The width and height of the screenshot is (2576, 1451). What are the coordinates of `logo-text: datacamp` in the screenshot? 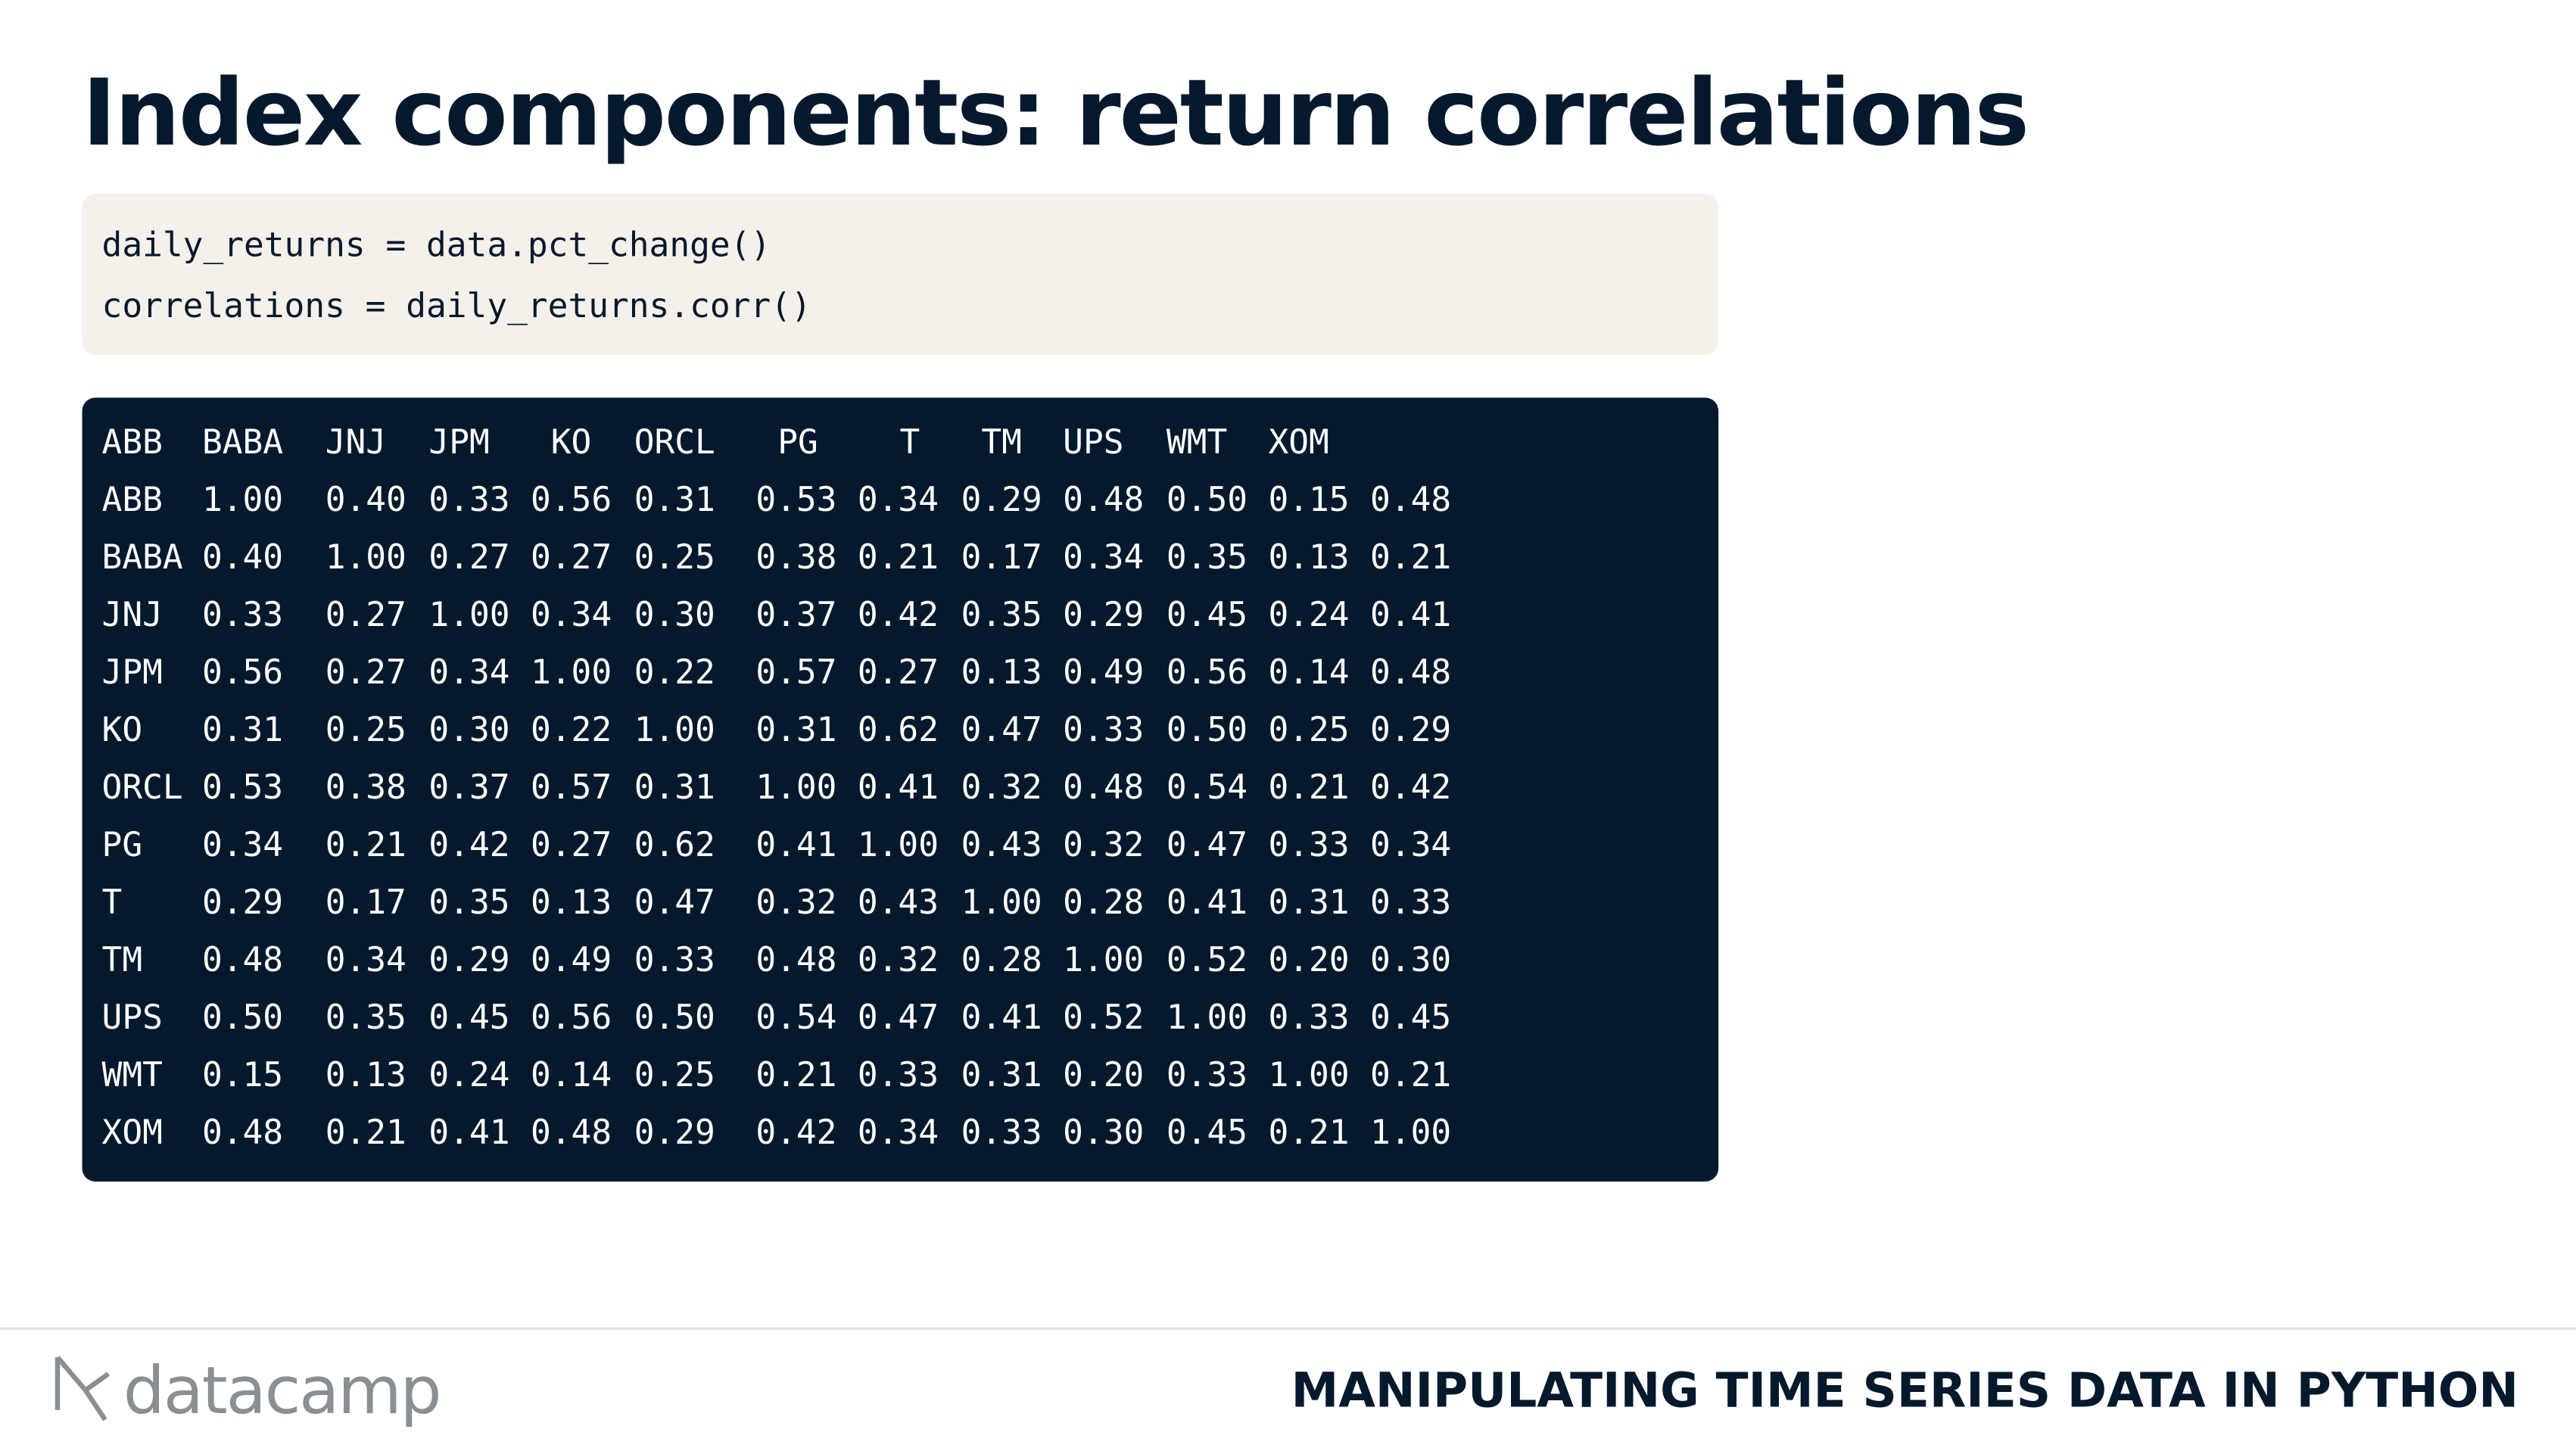 It's located at (282, 1391).